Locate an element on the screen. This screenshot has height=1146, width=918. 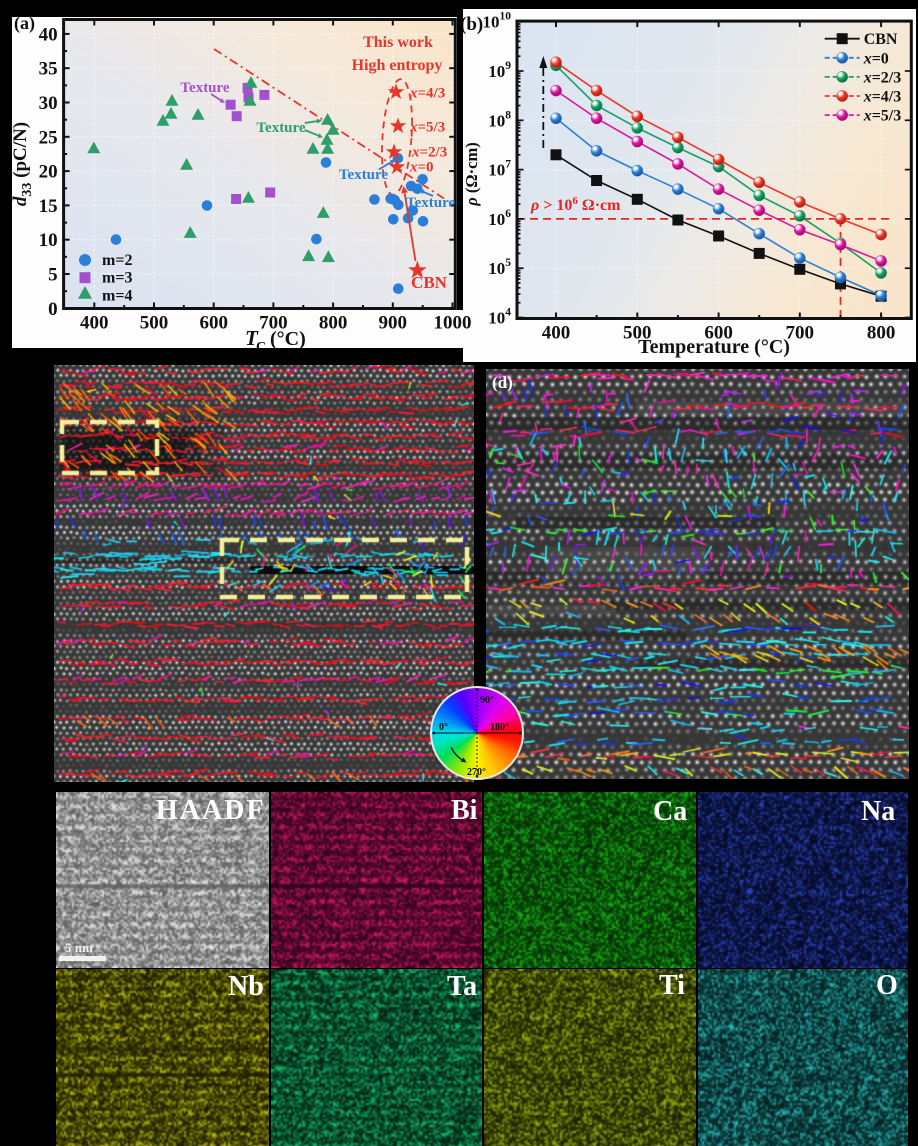
svg-text: 5 is located at coordinates (53, 275).